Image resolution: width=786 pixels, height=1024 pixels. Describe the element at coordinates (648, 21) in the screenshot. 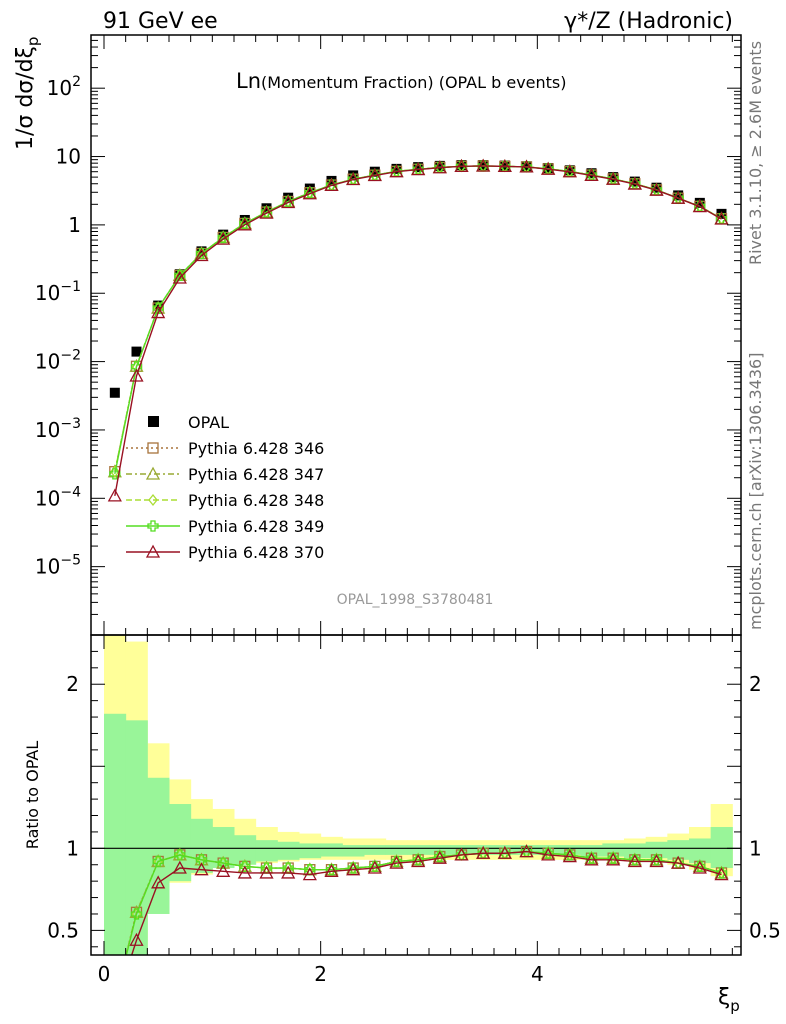

I see `header-right: γ*/Z (Hadronic)` at that location.